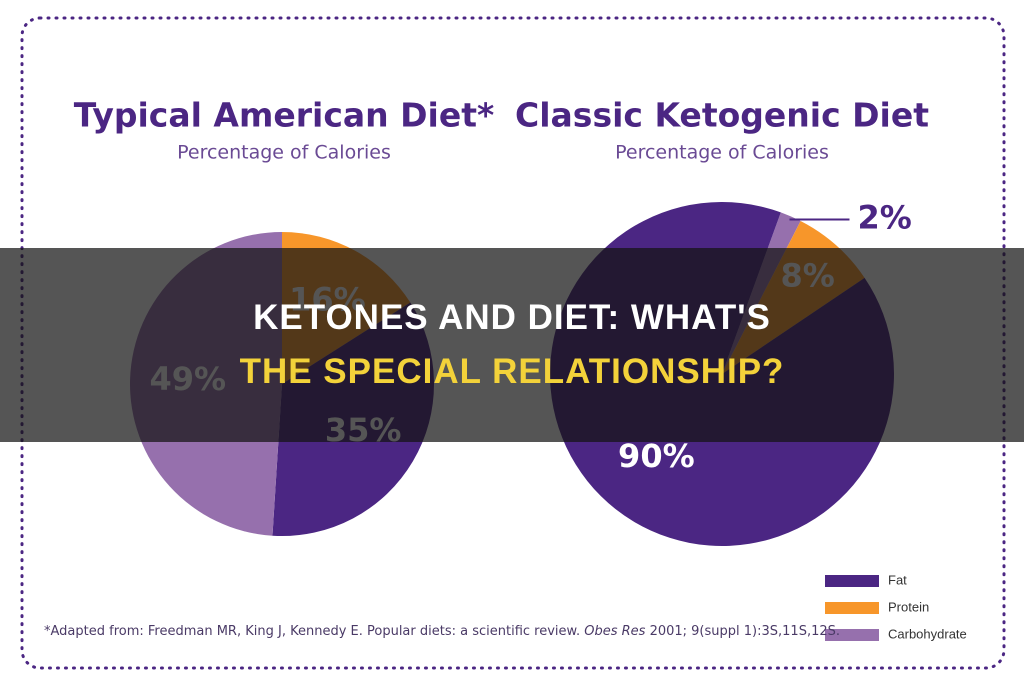 The width and height of the screenshot is (1024, 681). I want to click on chart-title: Classic Ketogenic Diet, so click(722, 115).